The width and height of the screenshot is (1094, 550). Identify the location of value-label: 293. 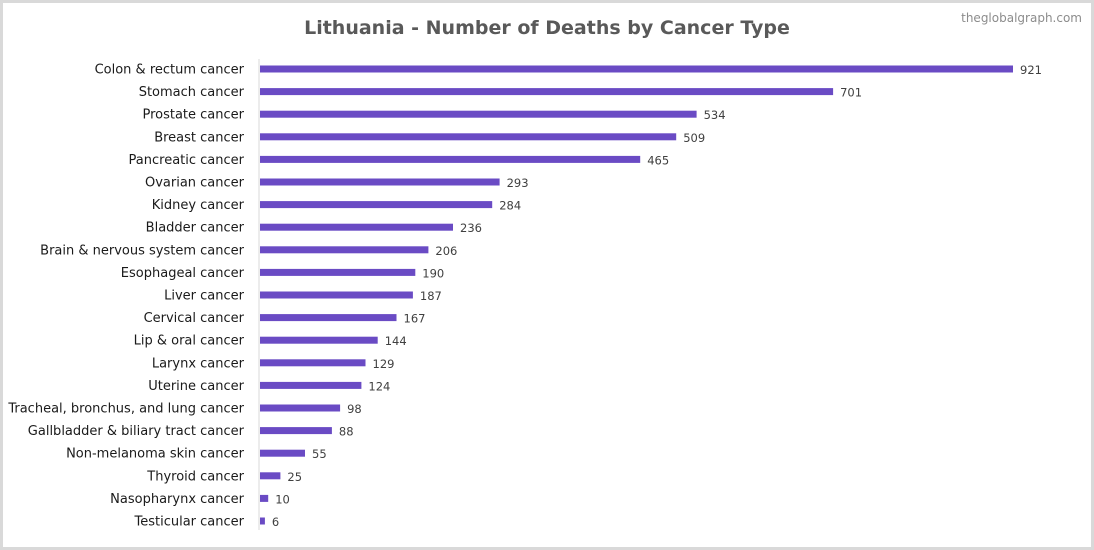
(518, 183).